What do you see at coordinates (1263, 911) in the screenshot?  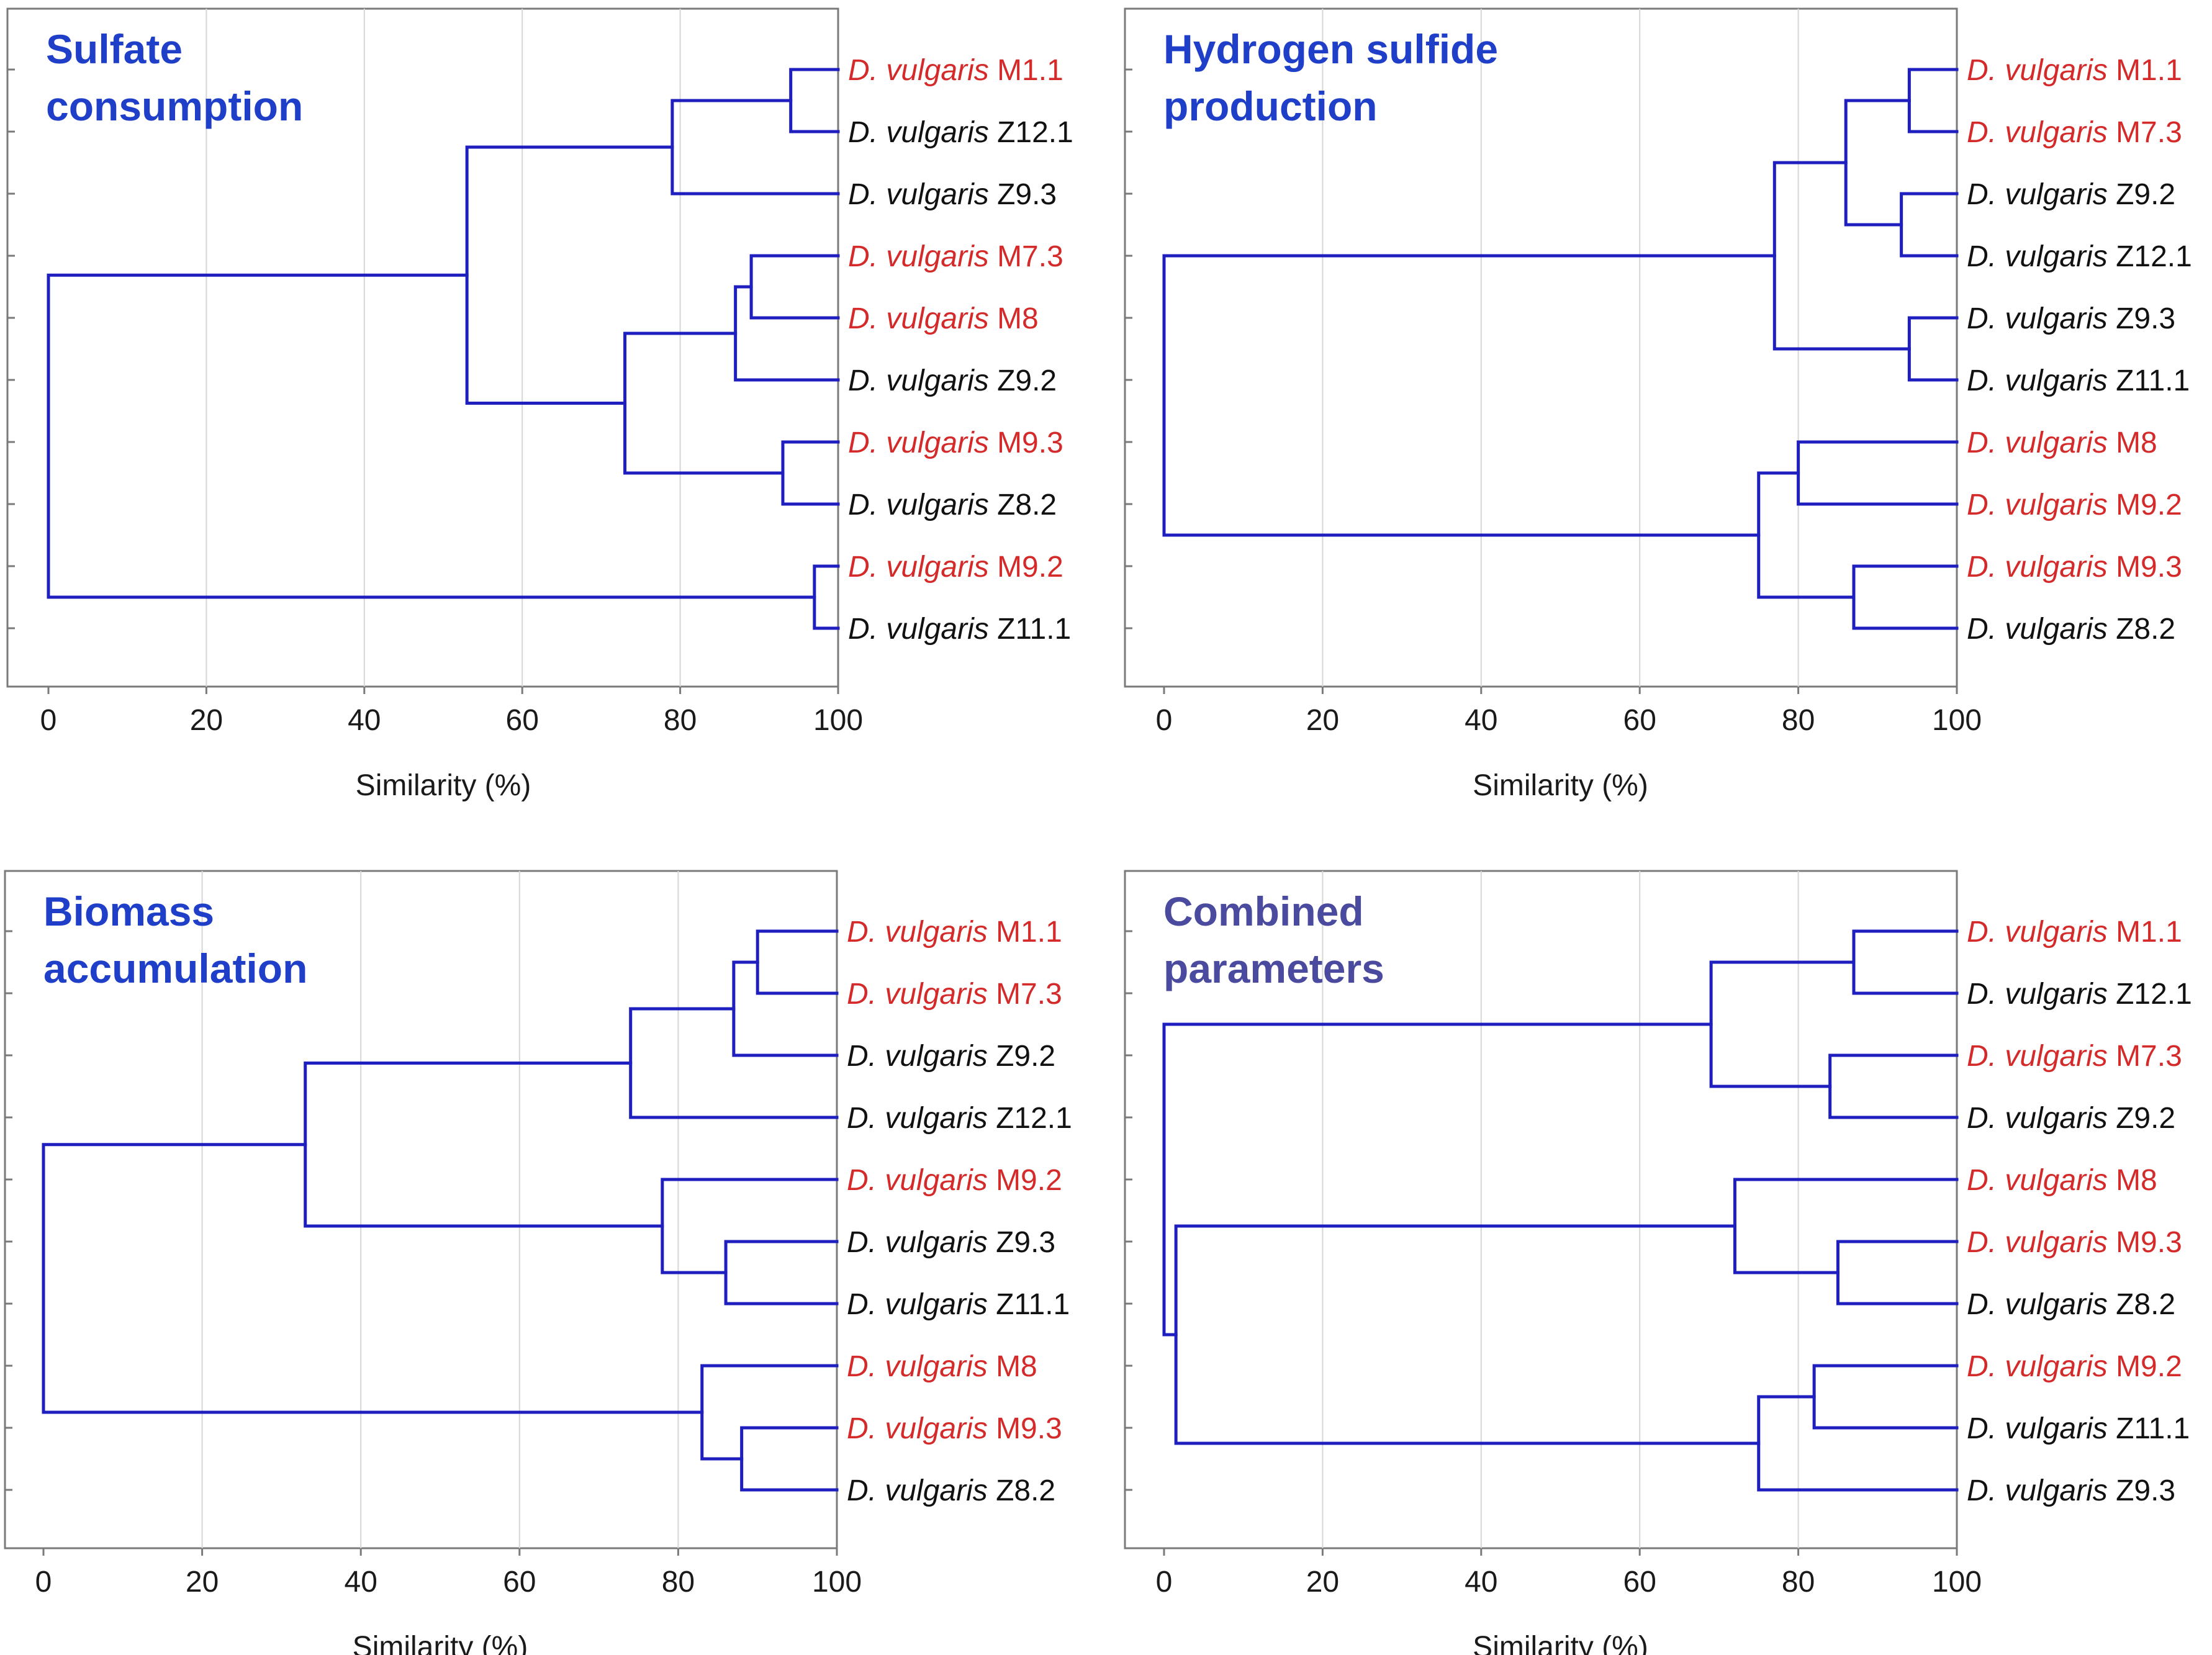 I see `panel-title-line: Combined` at bounding box center [1263, 911].